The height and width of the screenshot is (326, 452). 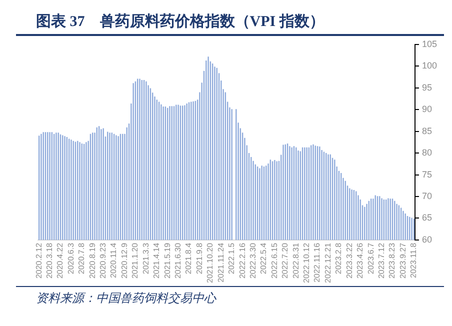 I want to click on y-tick-label: 85, so click(x=427, y=131).